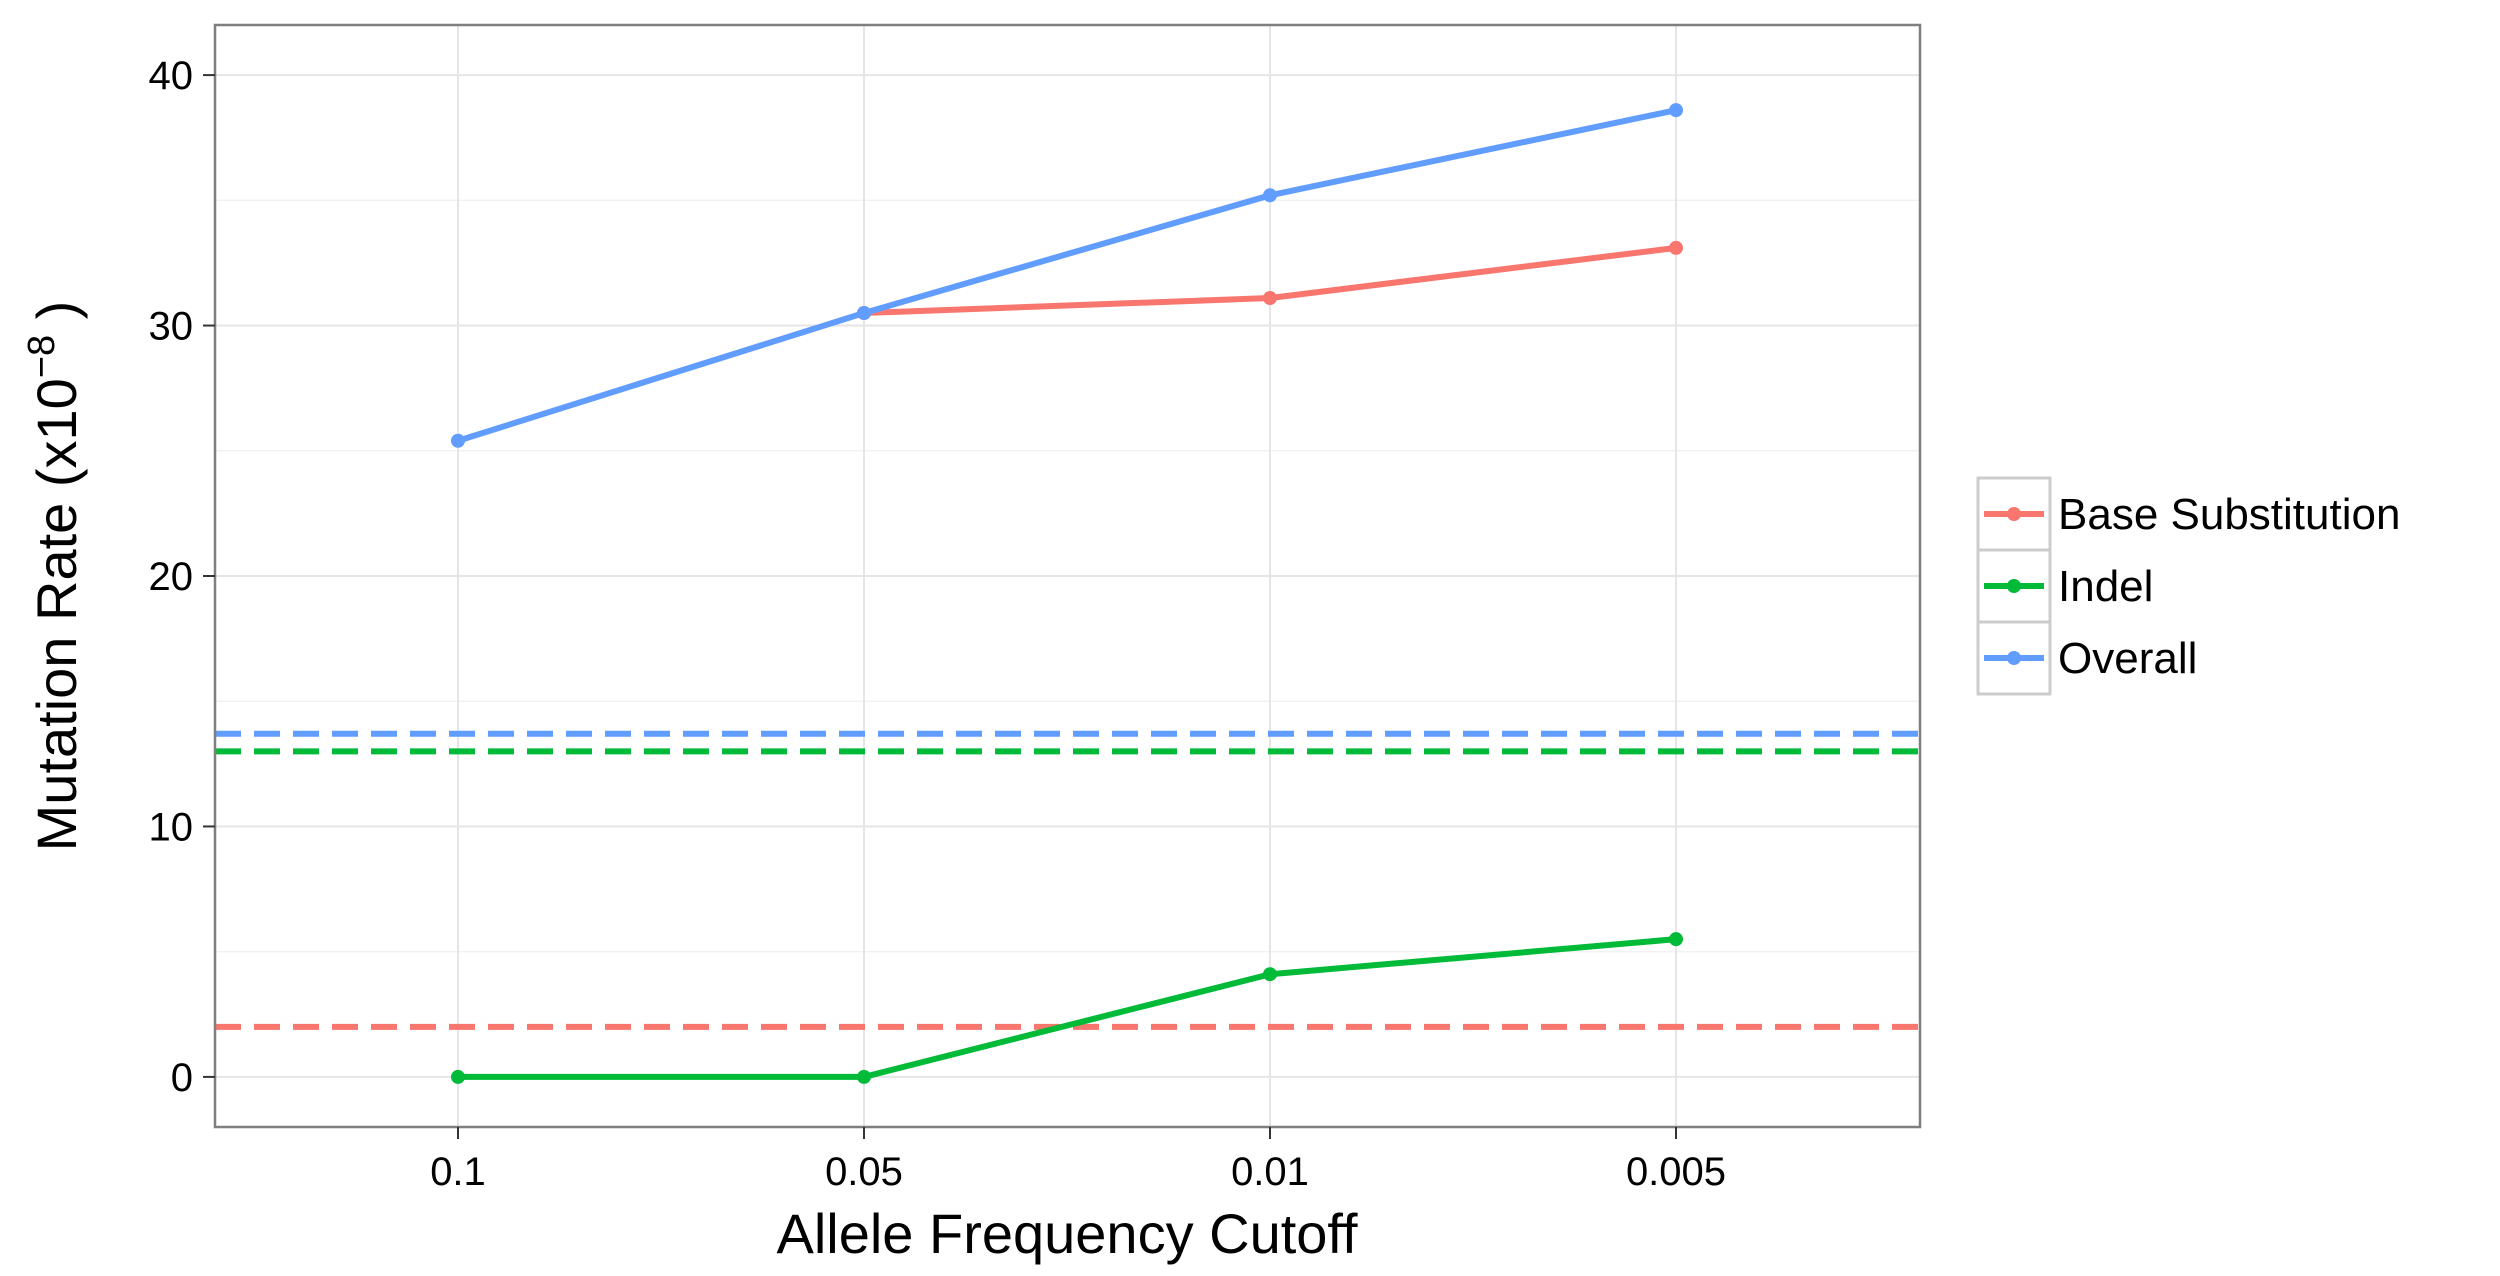 This screenshot has width=2500, height=1276. What do you see at coordinates (56, 318) in the screenshot?
I see `y-axis-title-close: )` at bounding box center [56, 318].